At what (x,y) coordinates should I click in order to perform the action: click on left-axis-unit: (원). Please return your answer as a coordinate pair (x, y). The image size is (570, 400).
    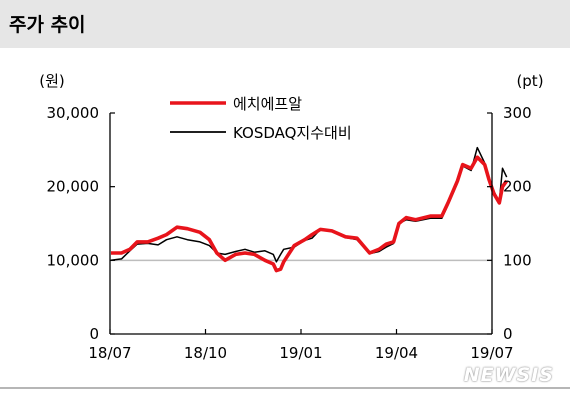
    Looking at the image, I should click on (52, 81).